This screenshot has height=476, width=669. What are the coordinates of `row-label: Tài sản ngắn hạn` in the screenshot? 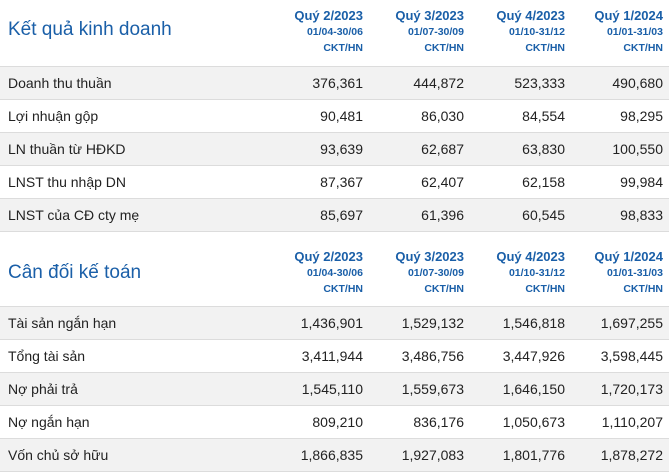 It's located at (62, 323).